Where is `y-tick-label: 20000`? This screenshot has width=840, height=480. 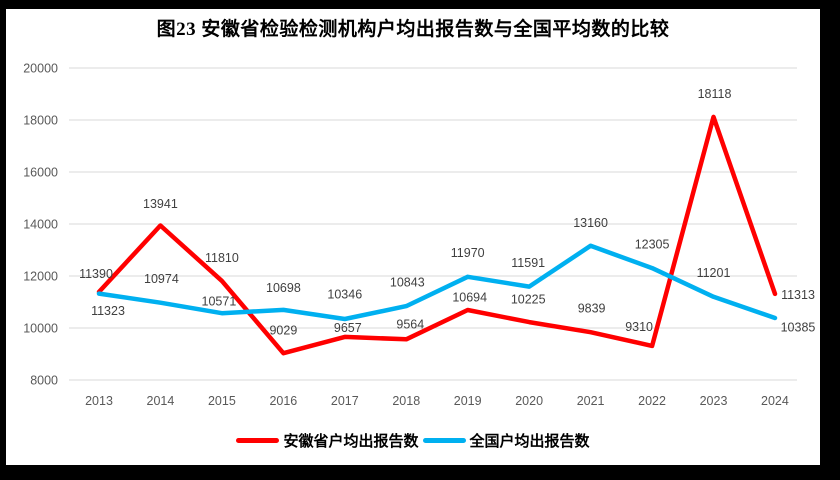
y-tick-label: 20000 is located at coordinates (40, 69).